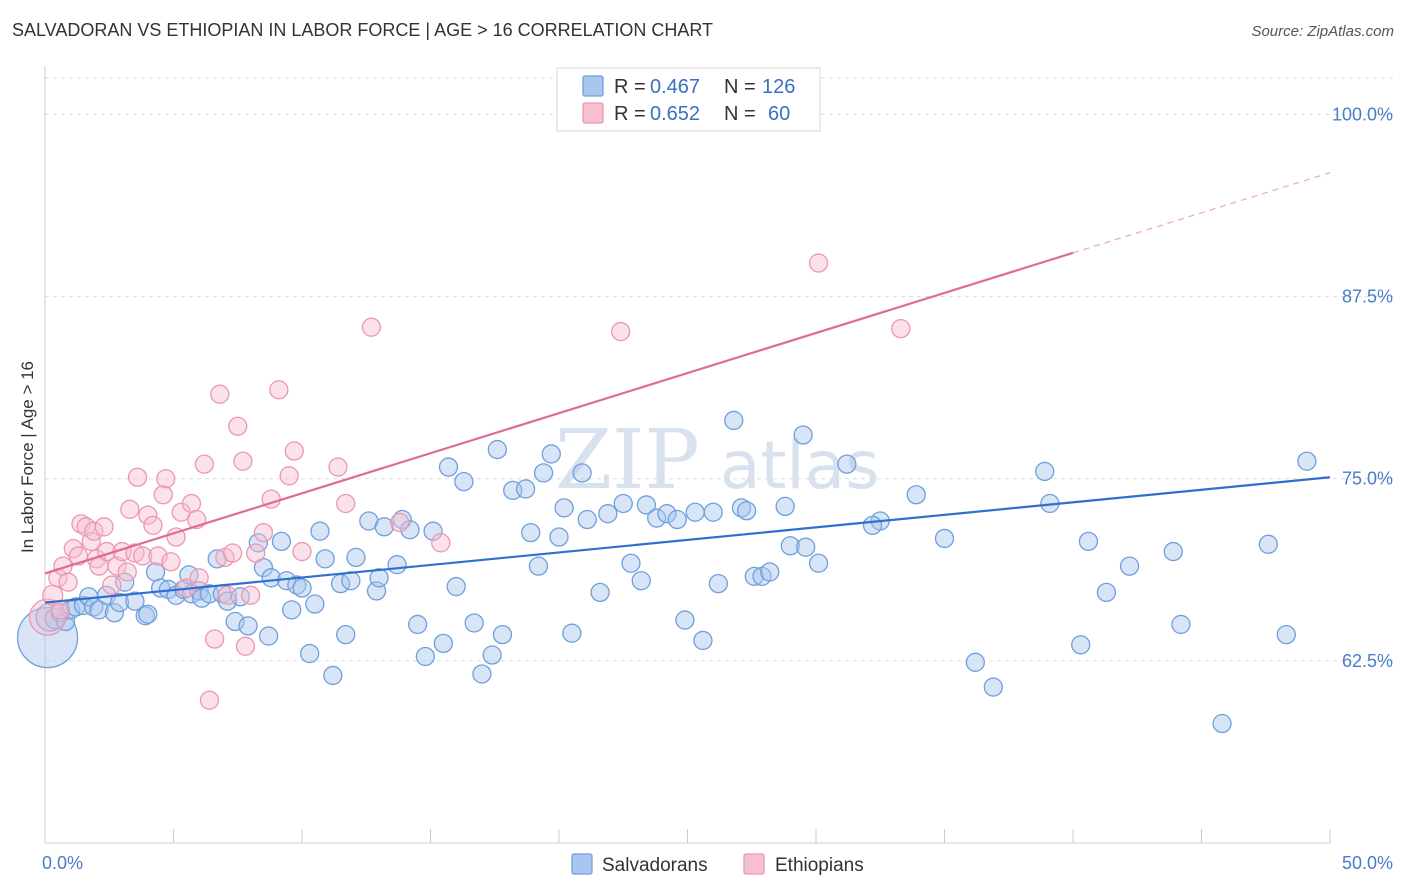  Describe the element at coordinates (1367, 297) in the screenshot. I see `y-tick-label: 87.5%` at that location.